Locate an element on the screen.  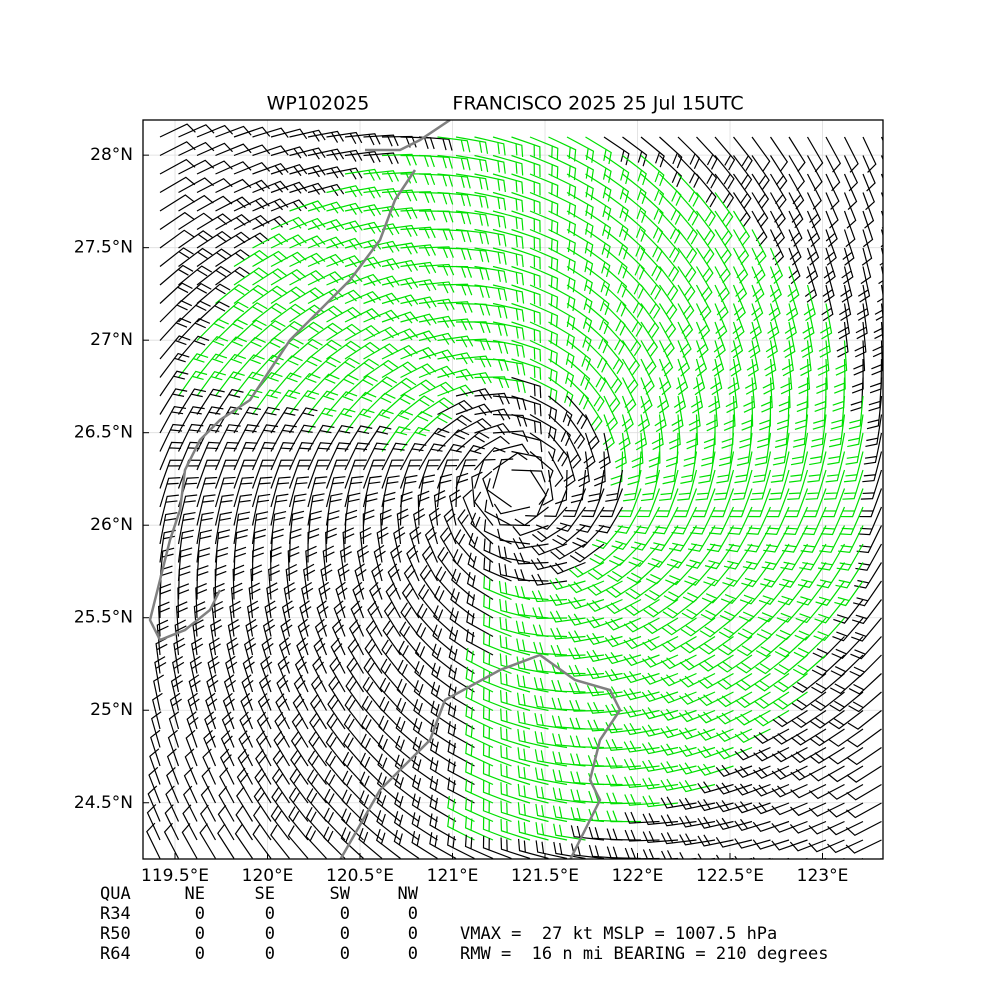
table-cell: 0 is located at coordinates (270, 914).